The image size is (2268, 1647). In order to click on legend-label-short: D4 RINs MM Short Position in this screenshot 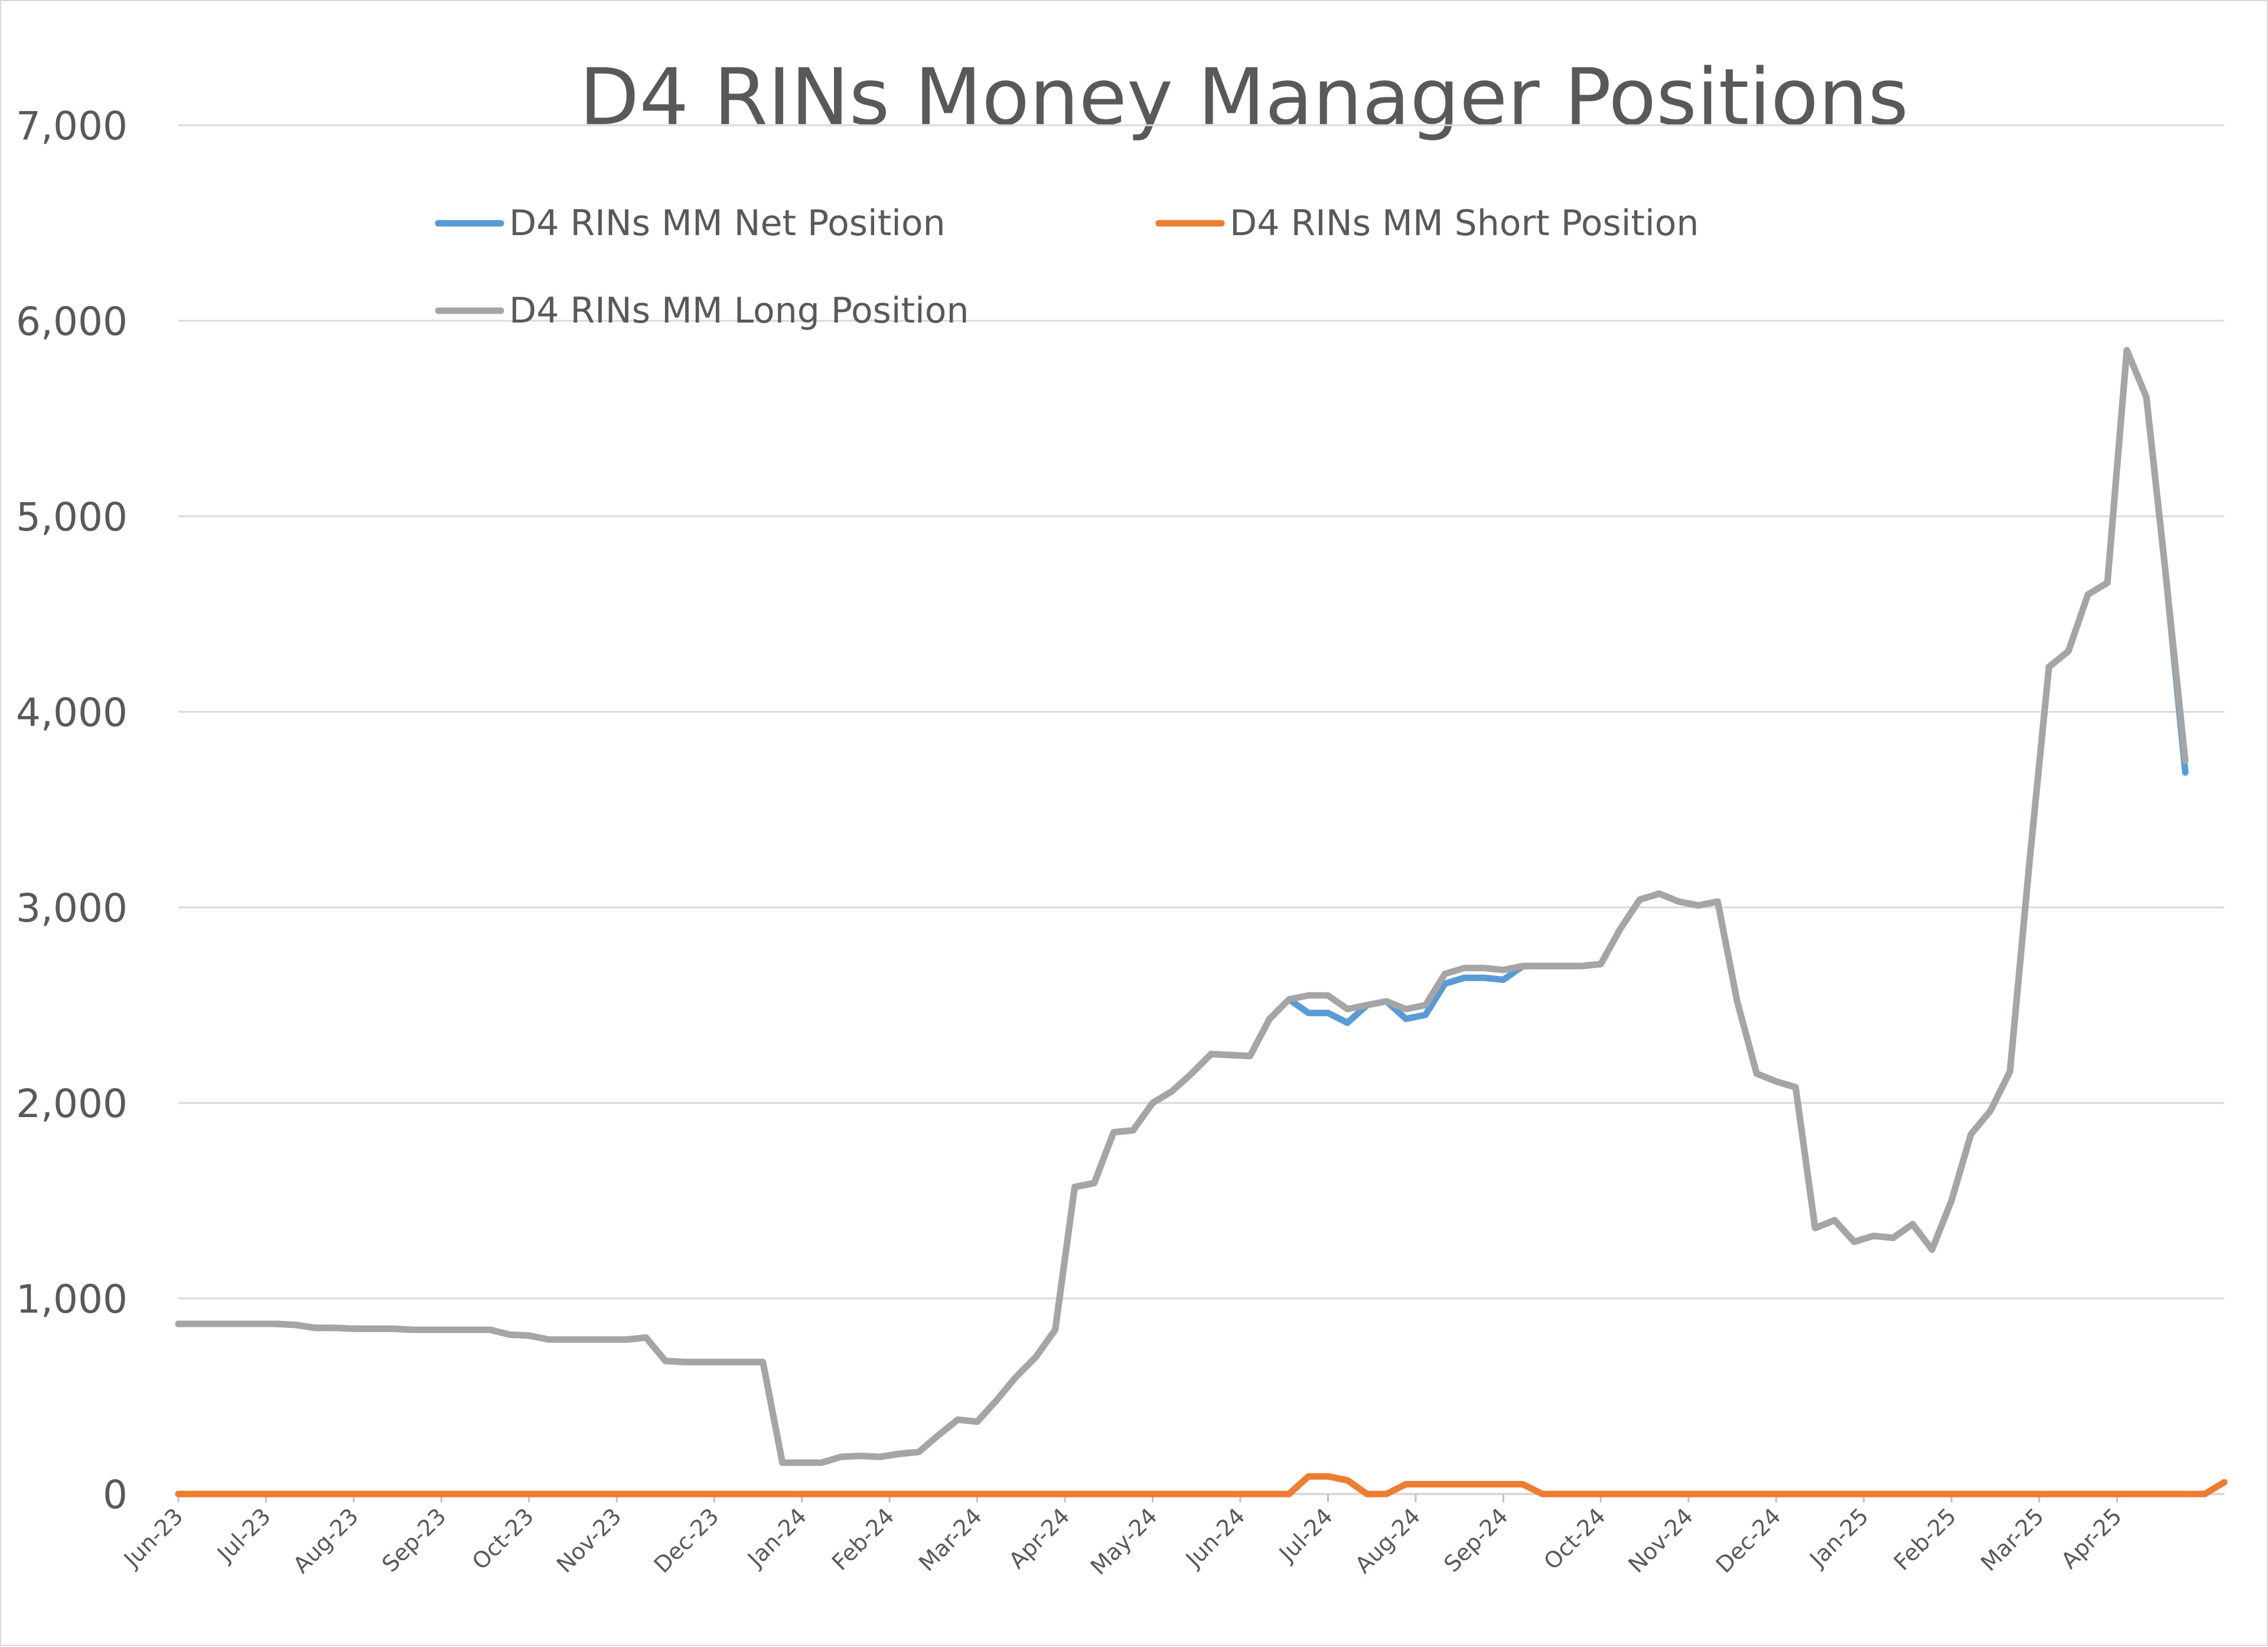, I will do `click(1464, 223)`.